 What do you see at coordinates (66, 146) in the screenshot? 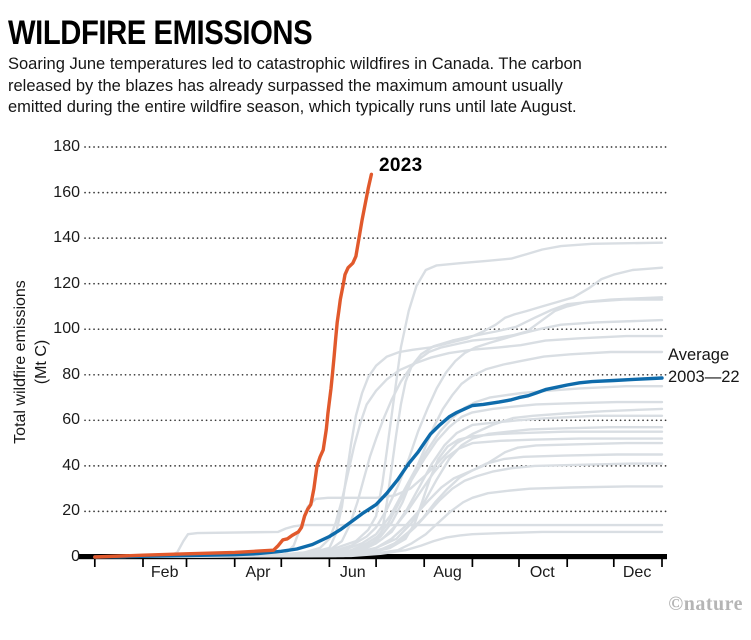
I see `y-tick-label: 180` at bounding box center [66, 146].